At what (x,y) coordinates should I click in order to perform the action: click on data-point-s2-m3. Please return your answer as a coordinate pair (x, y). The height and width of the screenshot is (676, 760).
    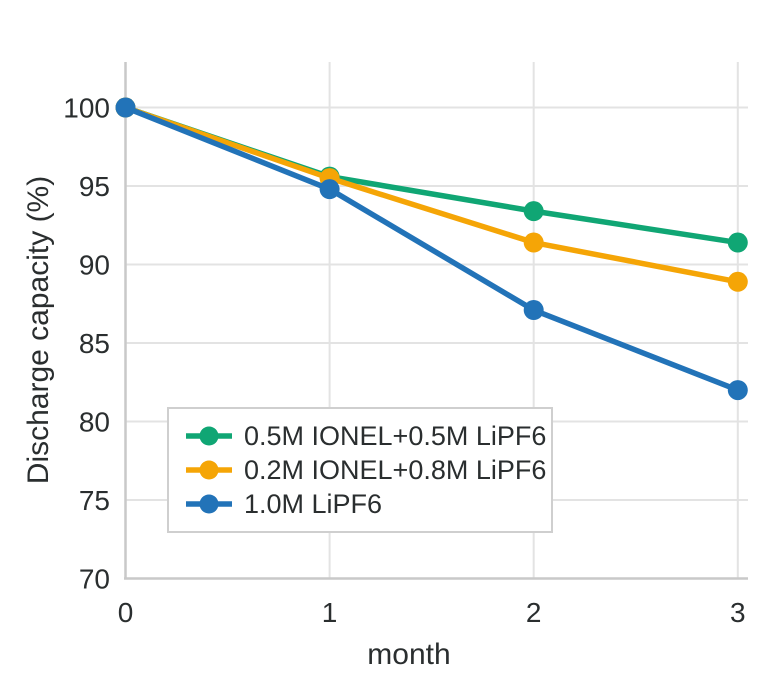
    Looking at the image, I should click on (737, 390).